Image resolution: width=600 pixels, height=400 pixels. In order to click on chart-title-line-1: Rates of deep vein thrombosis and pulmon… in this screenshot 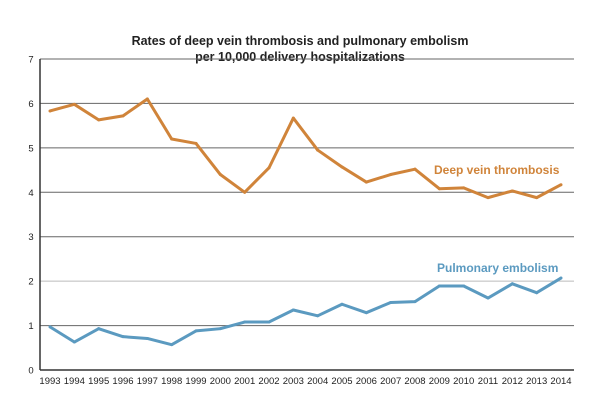, I will do `click(300, 41)`.